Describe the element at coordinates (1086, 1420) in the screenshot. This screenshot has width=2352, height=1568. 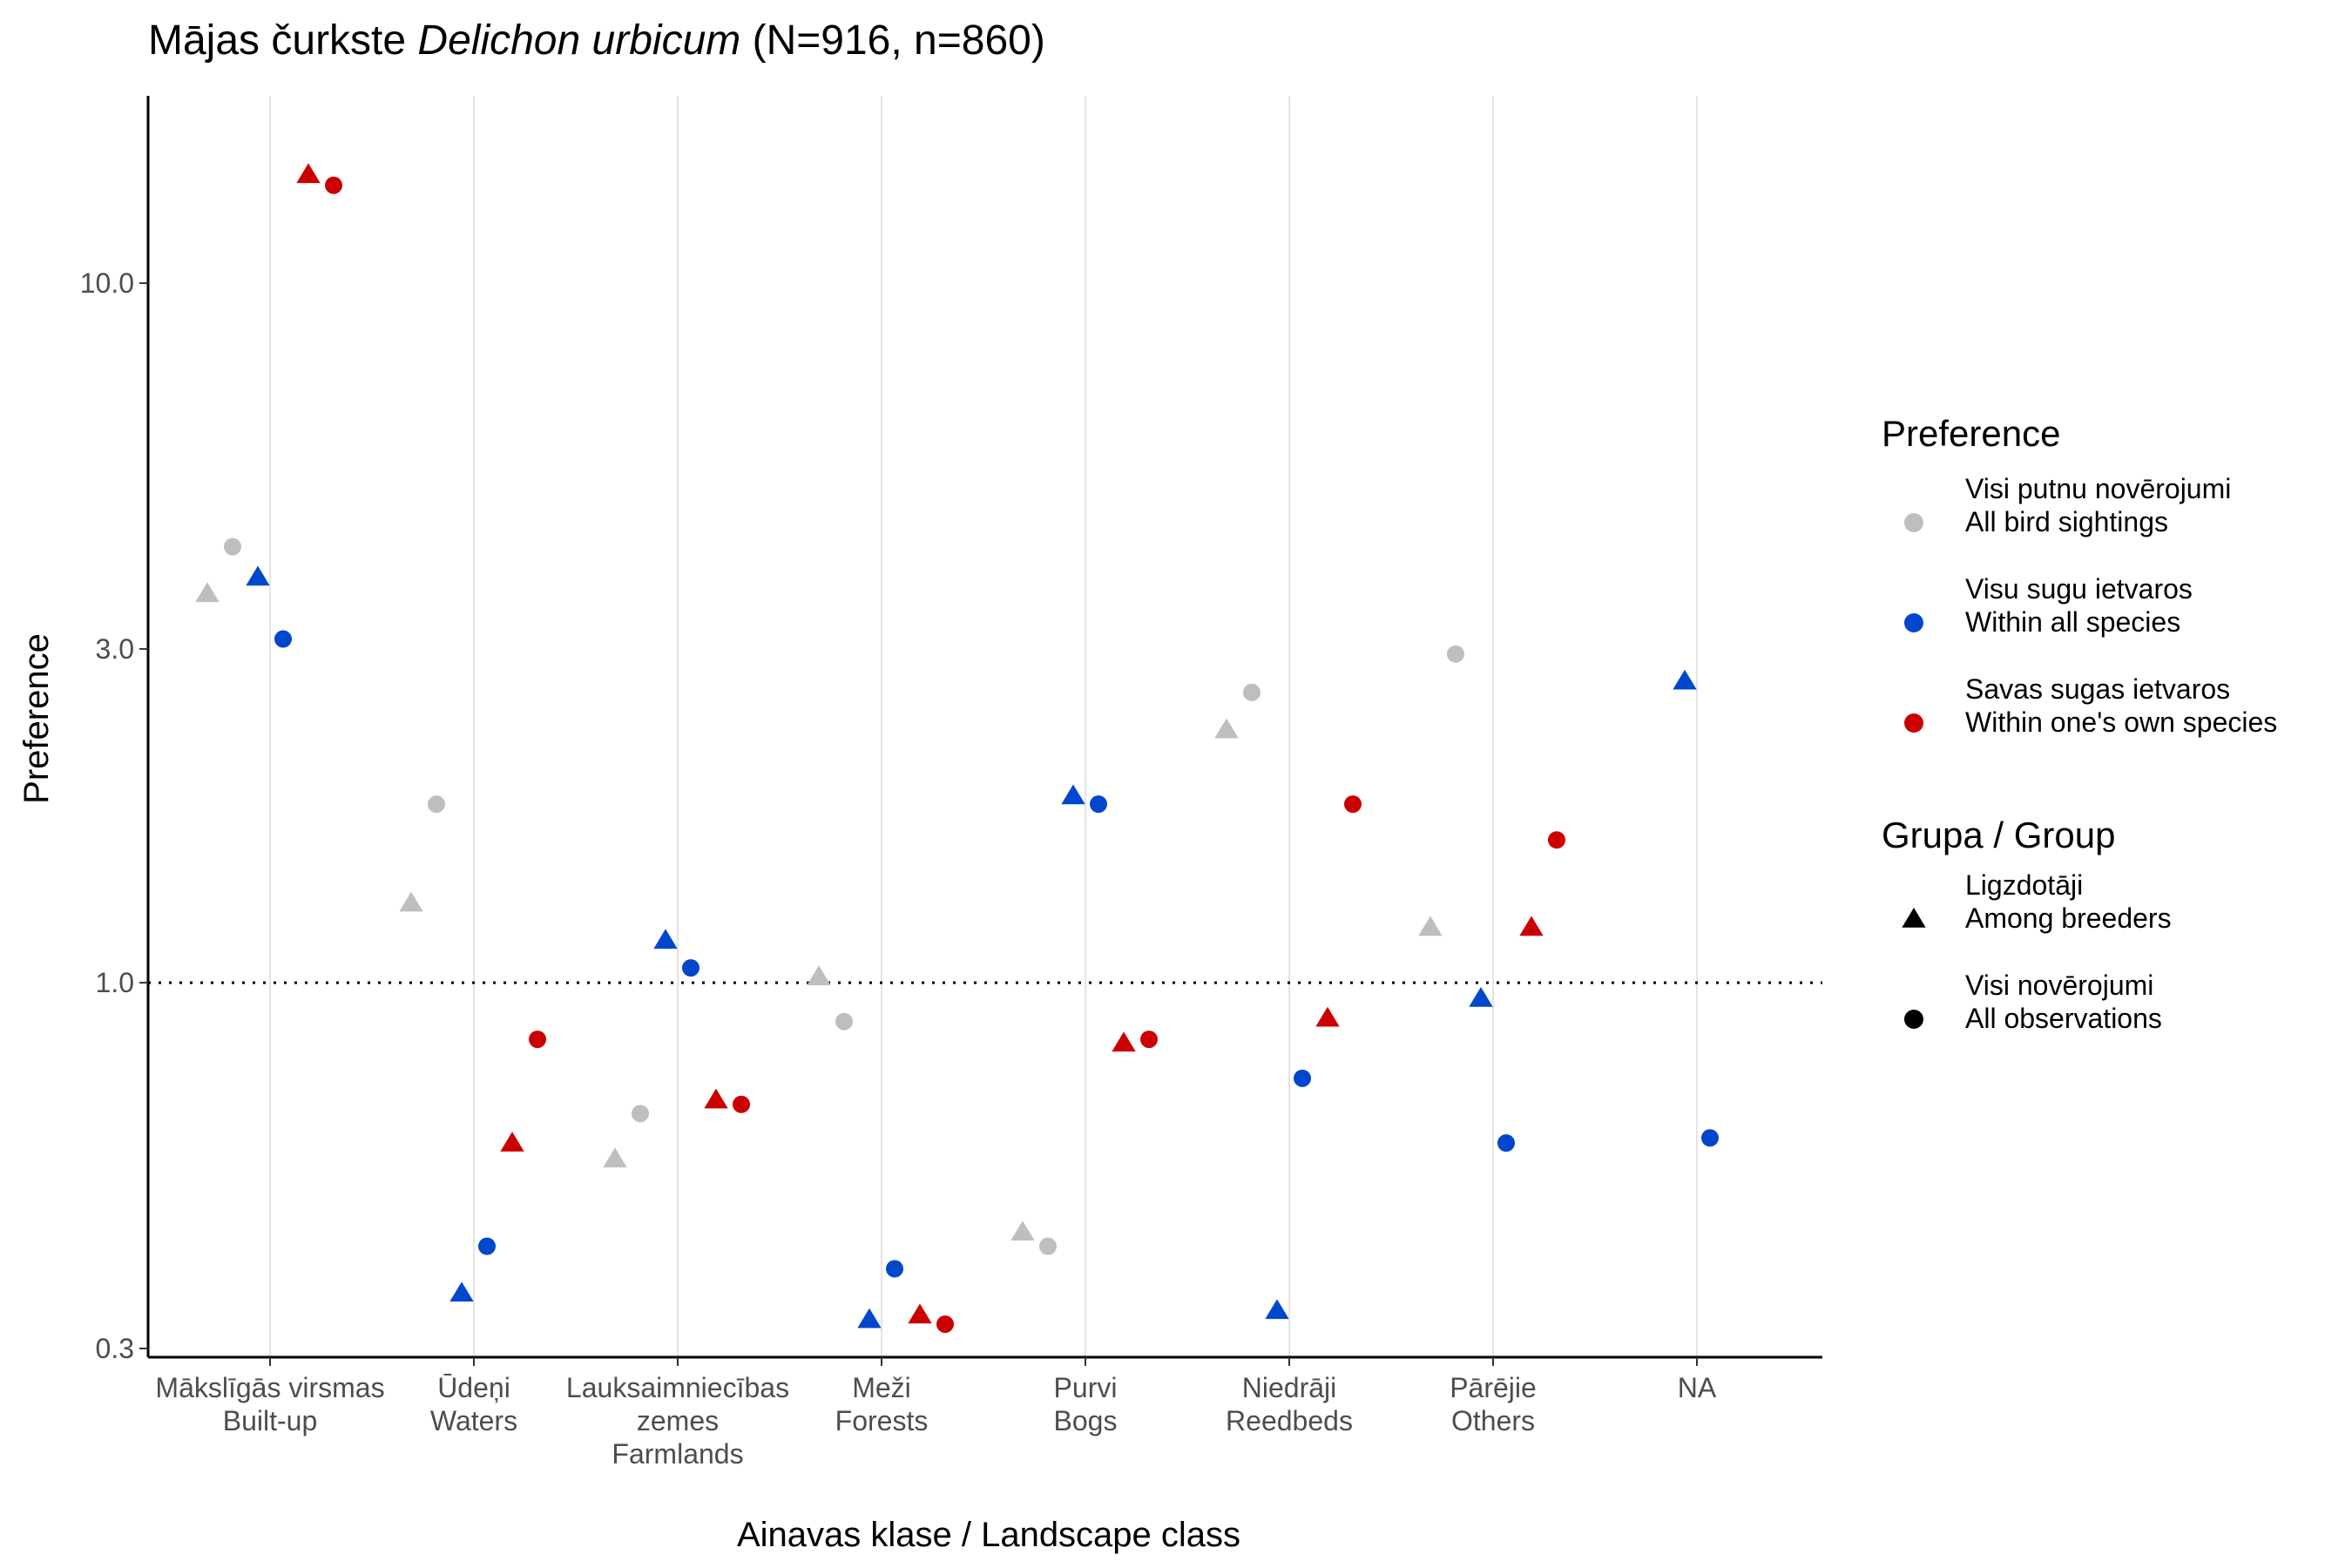
I see `x-tick-label: Bogs` at that location.